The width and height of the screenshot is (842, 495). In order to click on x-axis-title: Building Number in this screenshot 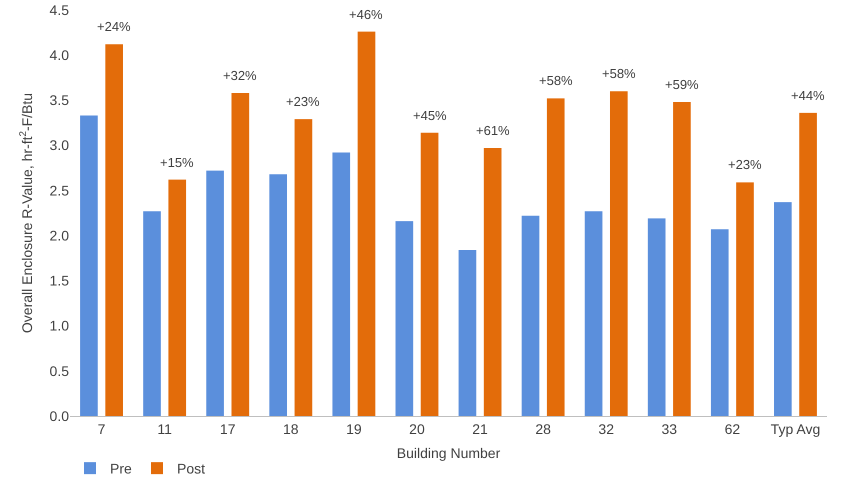, I will do `click(448, 453)`.